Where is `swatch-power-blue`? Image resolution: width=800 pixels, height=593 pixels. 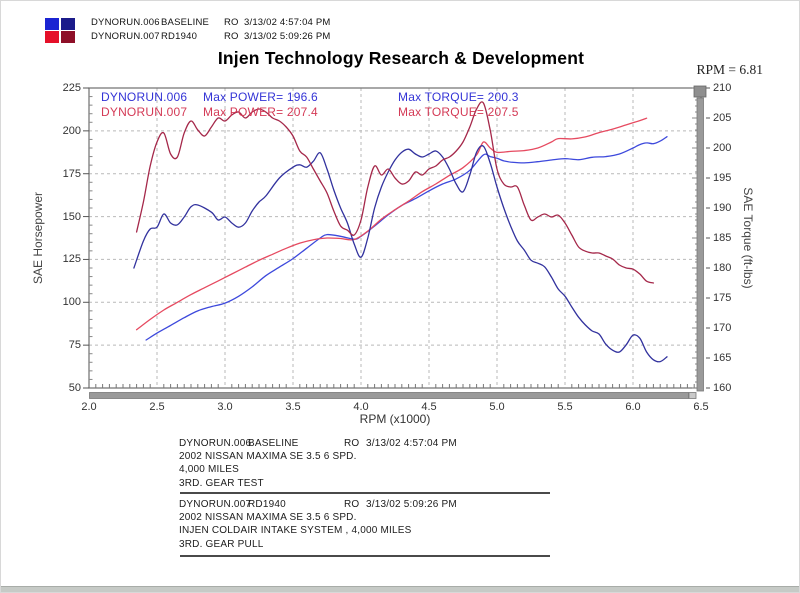
swatch-power-blue is located at coordinates (52, 24).